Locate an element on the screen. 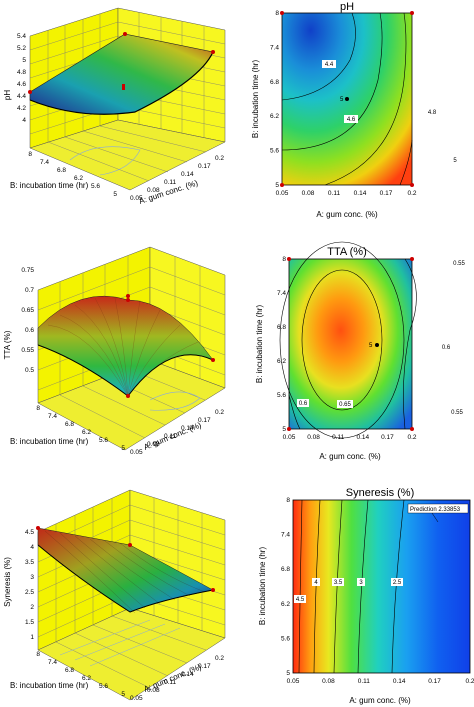  ph-y-ticks: 8 7.4 6.8 6.2 5.6 5 is located at coordinates (72, 174).